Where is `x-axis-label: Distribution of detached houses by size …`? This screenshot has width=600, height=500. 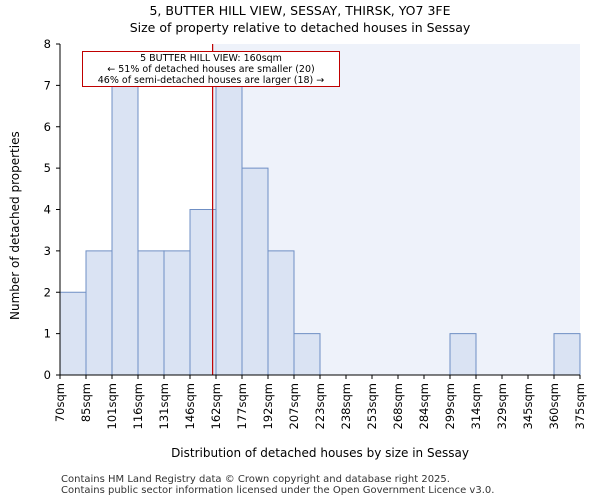 x-axis-label: Distribution of detached houses by size … is located at coordinates (320, 453).